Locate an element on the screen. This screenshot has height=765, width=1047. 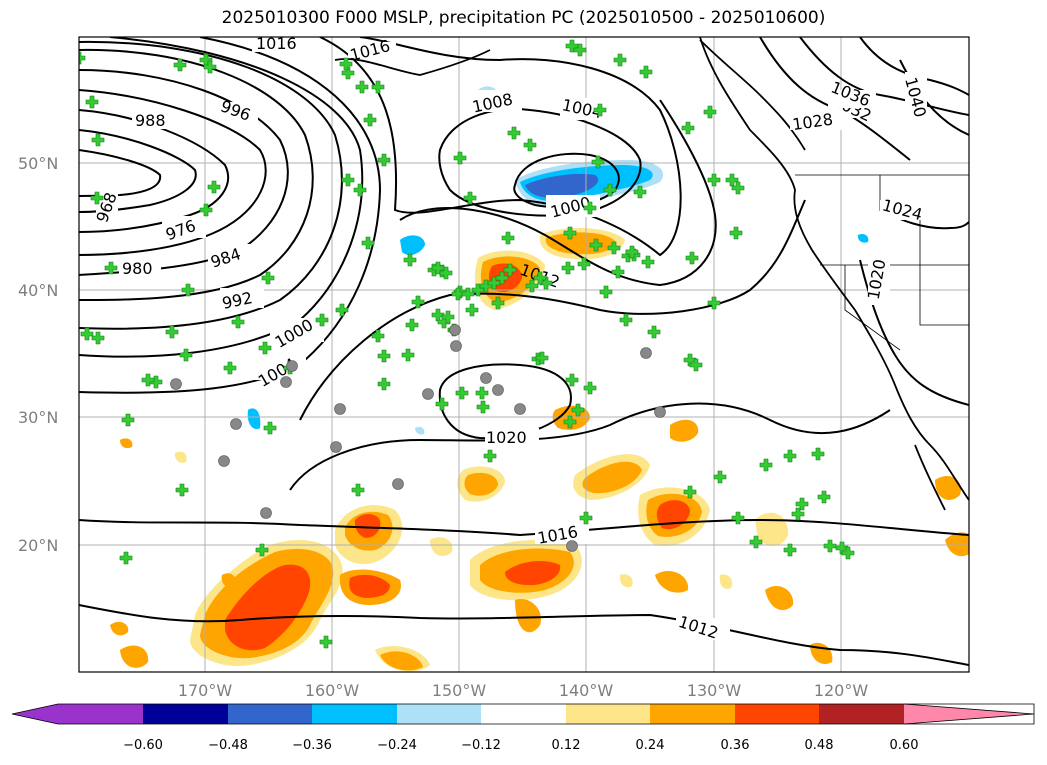
lon-label: 120°W is located at coordinates (841, 690).